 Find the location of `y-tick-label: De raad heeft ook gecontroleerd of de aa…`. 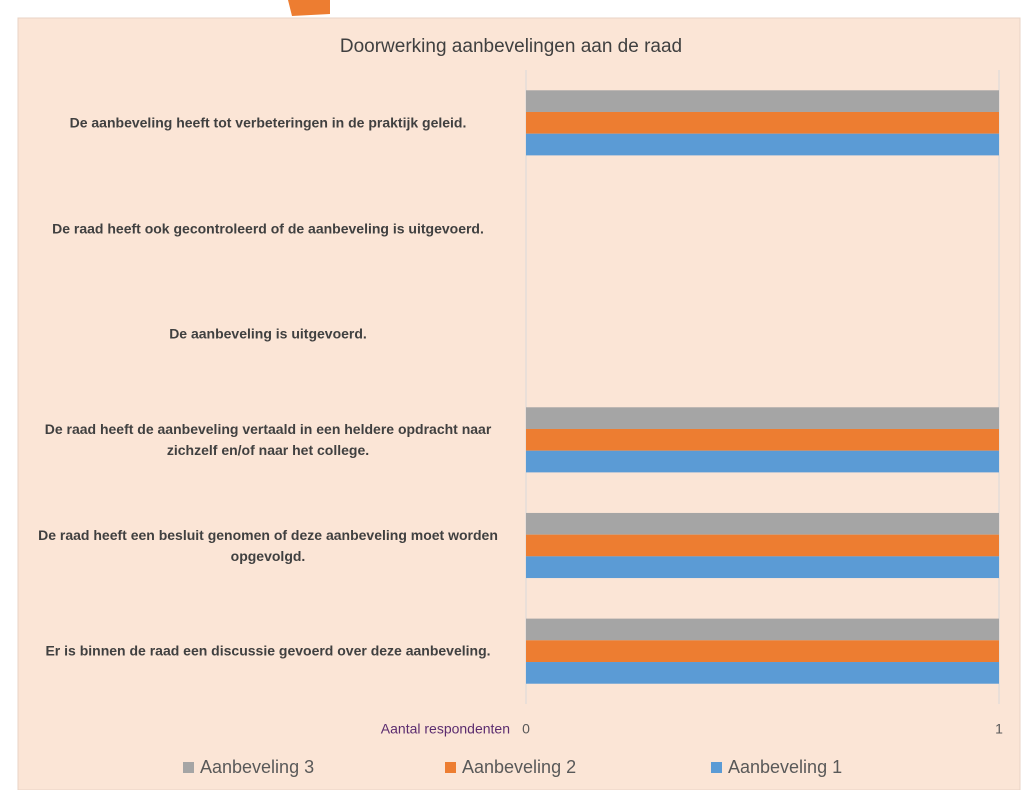

y-tick-label: De raad heeft ook gecontroleerd of de aa… is located at coordinates (268, 228).